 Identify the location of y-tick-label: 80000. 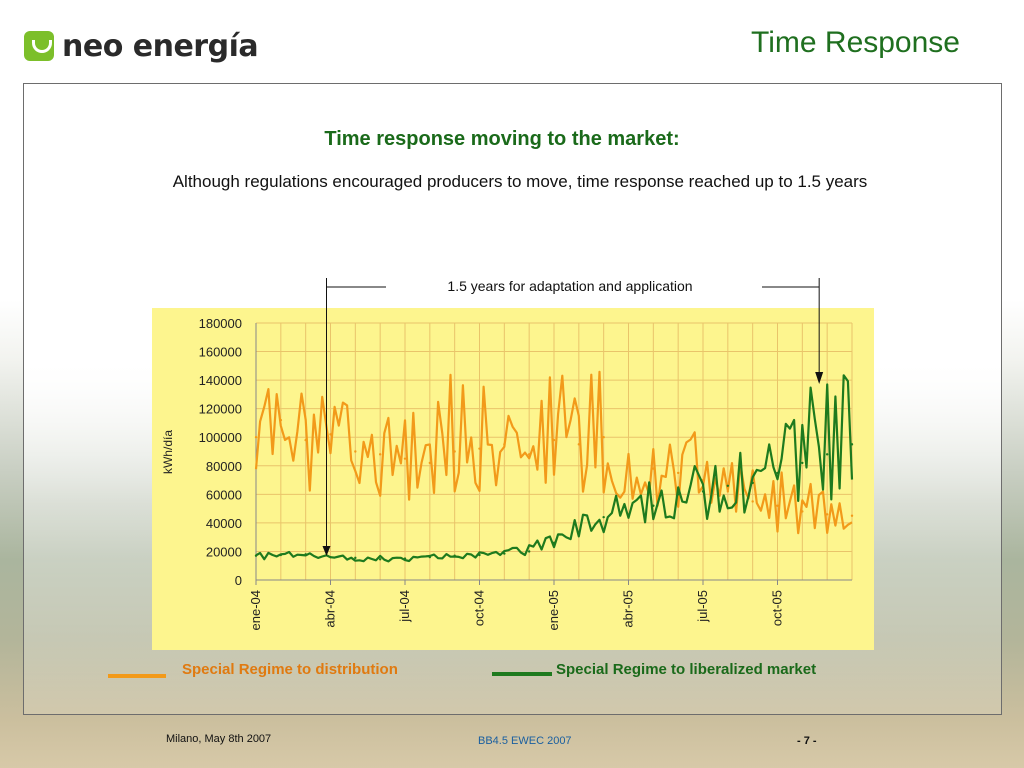
(224, 466).